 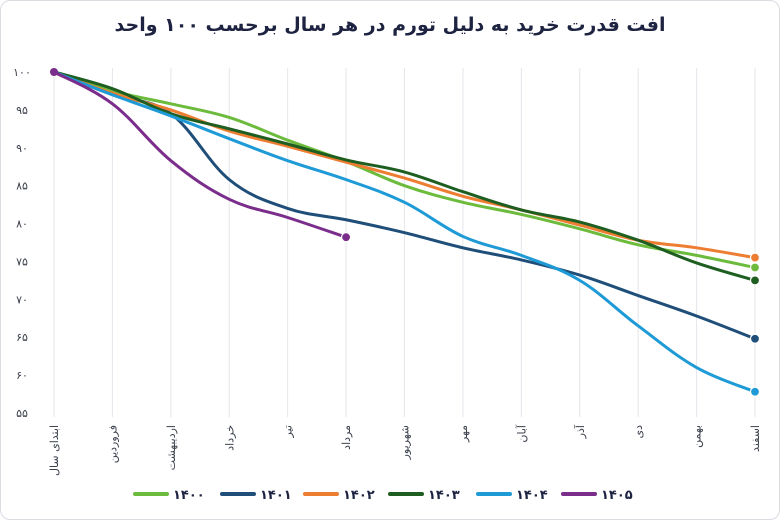 What do you see at coordinates (22, 413) in the screenshot?
I see `y-tick-label: ۵۵` at bounding box center [22, 413].